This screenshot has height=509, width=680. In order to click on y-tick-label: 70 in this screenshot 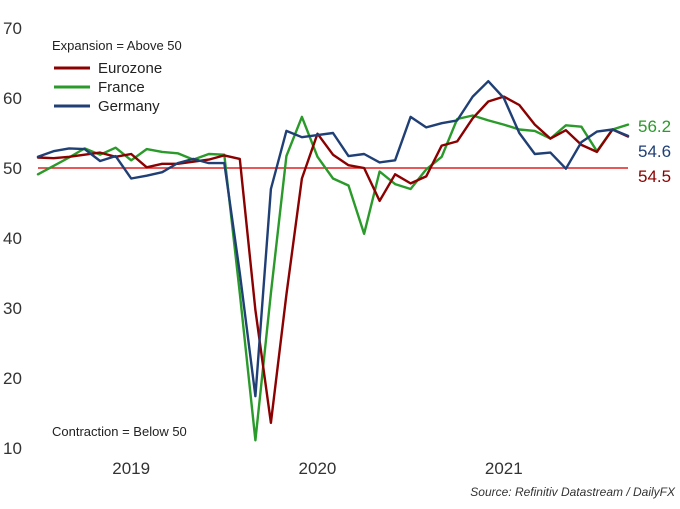, I will do `click(12, 28)`.